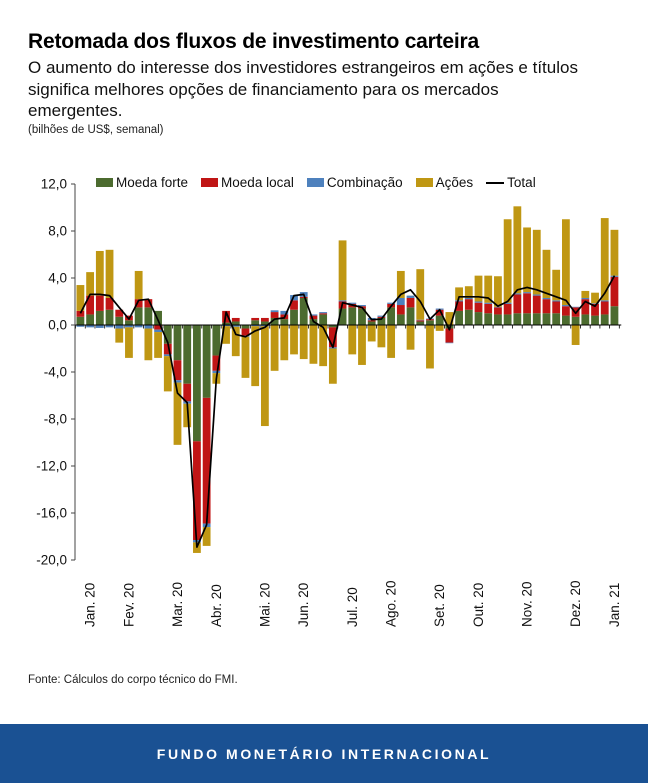 Image resolution: width=648 pixels, height=783 pixels. I want to click on y-axis-label: -8,0, so click(55, 419).